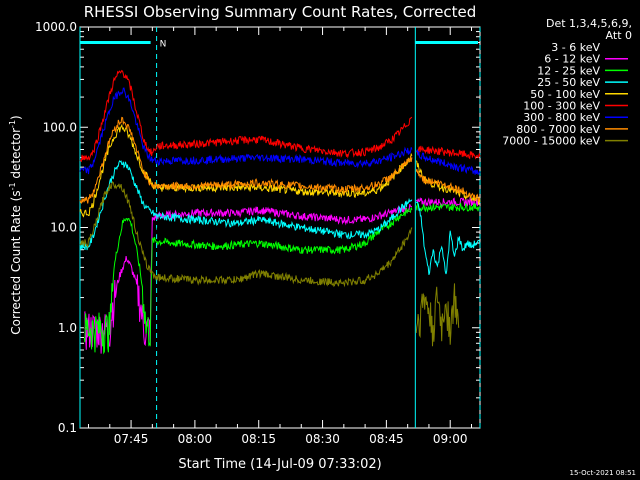 Image resolution: width=640 pixels, height=480 pixels. I want to click on y-axis-label-part3: ), so click(16, 117).